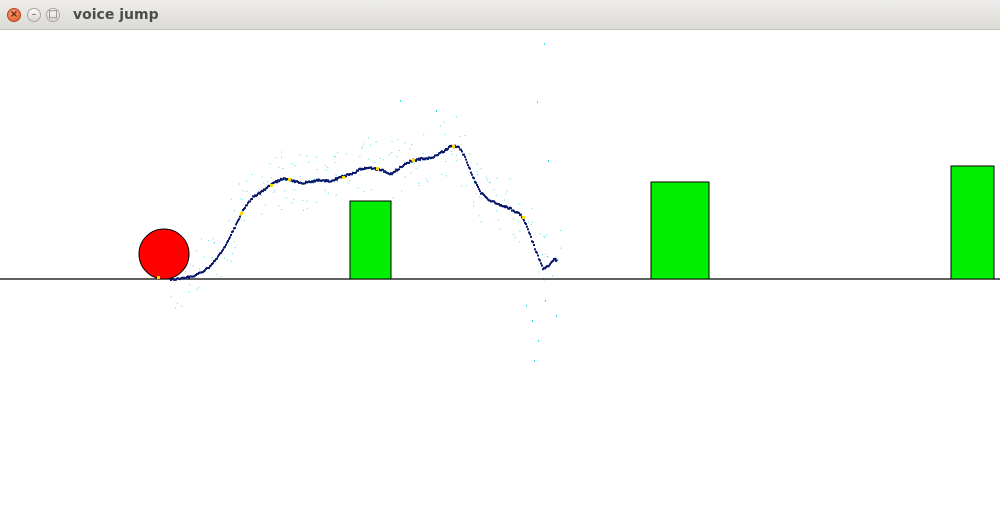  What do you see at coordinates (53, 15) in the screenshot?
I see `maximize-button: □` at bounding box center [53, 15].